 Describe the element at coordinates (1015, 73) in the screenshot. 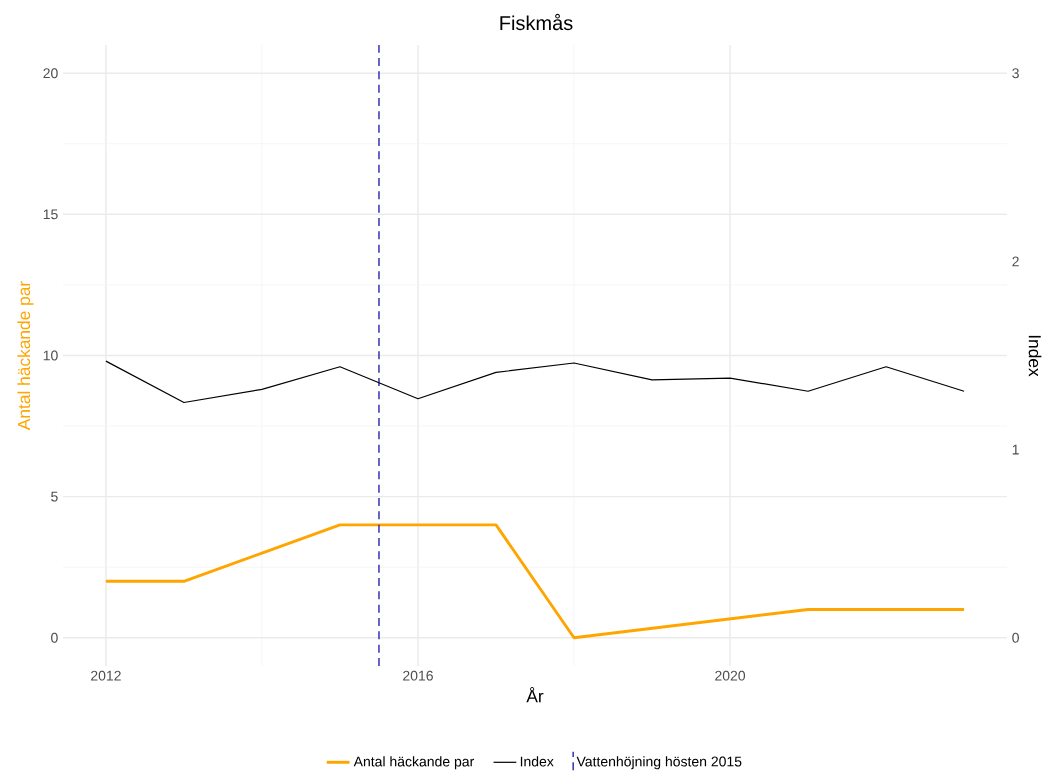

I see `y2-tick-label: 3` at that location.